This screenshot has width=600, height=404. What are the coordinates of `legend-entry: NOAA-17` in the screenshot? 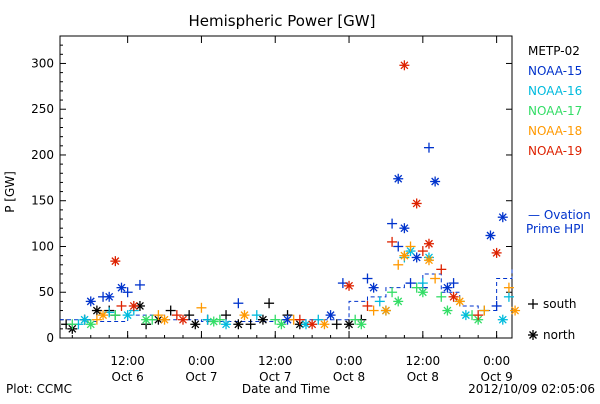 It's located at (555, 111).